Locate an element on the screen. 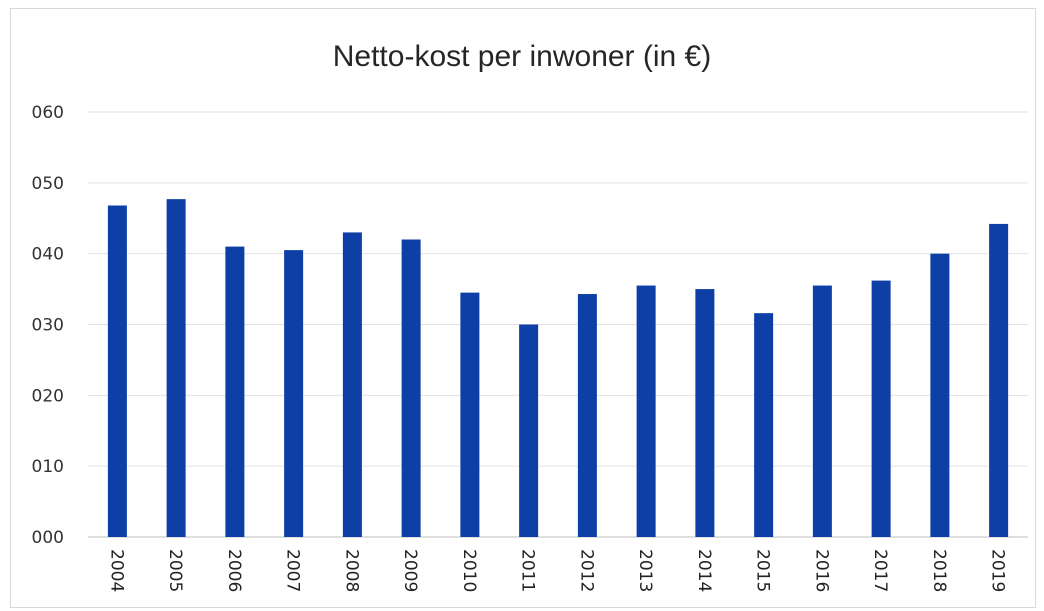  y-tick-label: 050 is located at coordinates (48, 184).